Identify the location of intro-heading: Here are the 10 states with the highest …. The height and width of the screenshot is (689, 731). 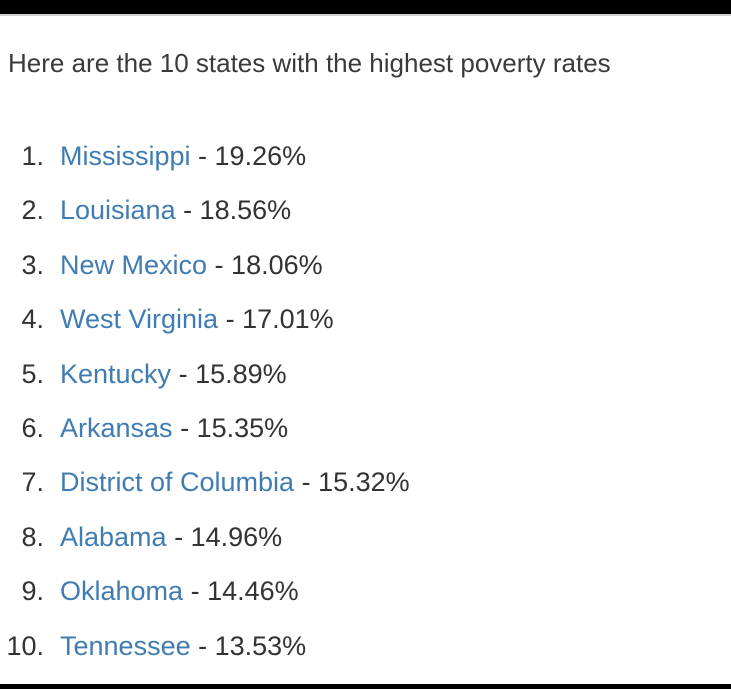
(309, 63).